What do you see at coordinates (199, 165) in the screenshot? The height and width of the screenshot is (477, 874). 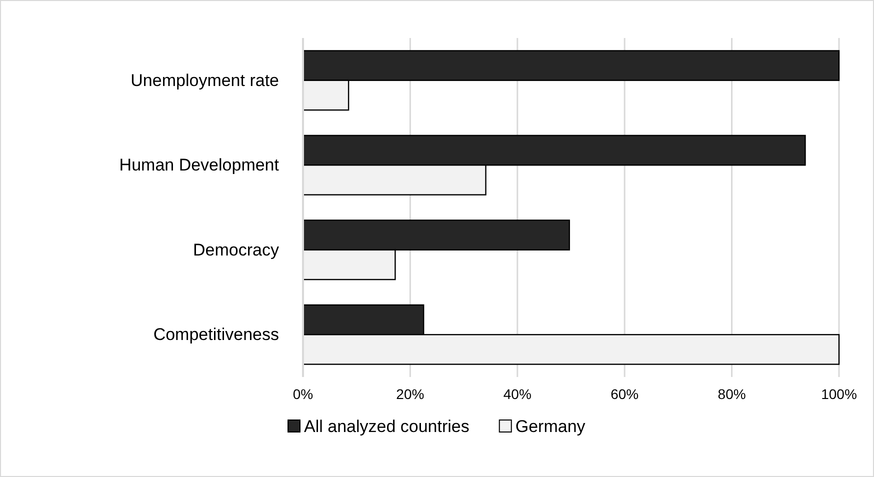 I see `y-tick-label: Human Development` at bounding box center [199, 165].